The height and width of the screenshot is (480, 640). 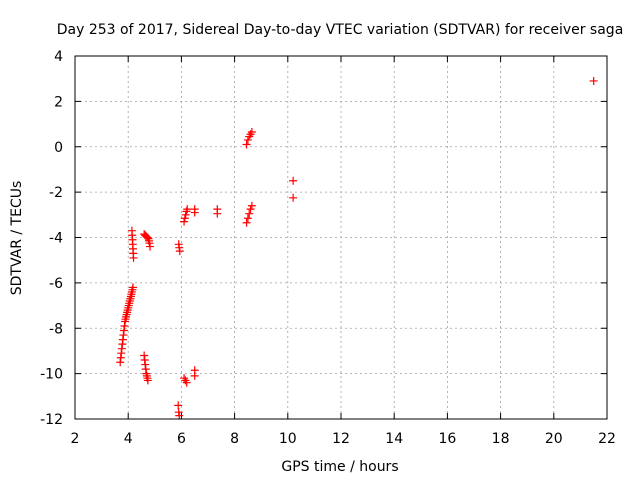 I want to click on y-tick-label: -8, so click(x=56, y=329).